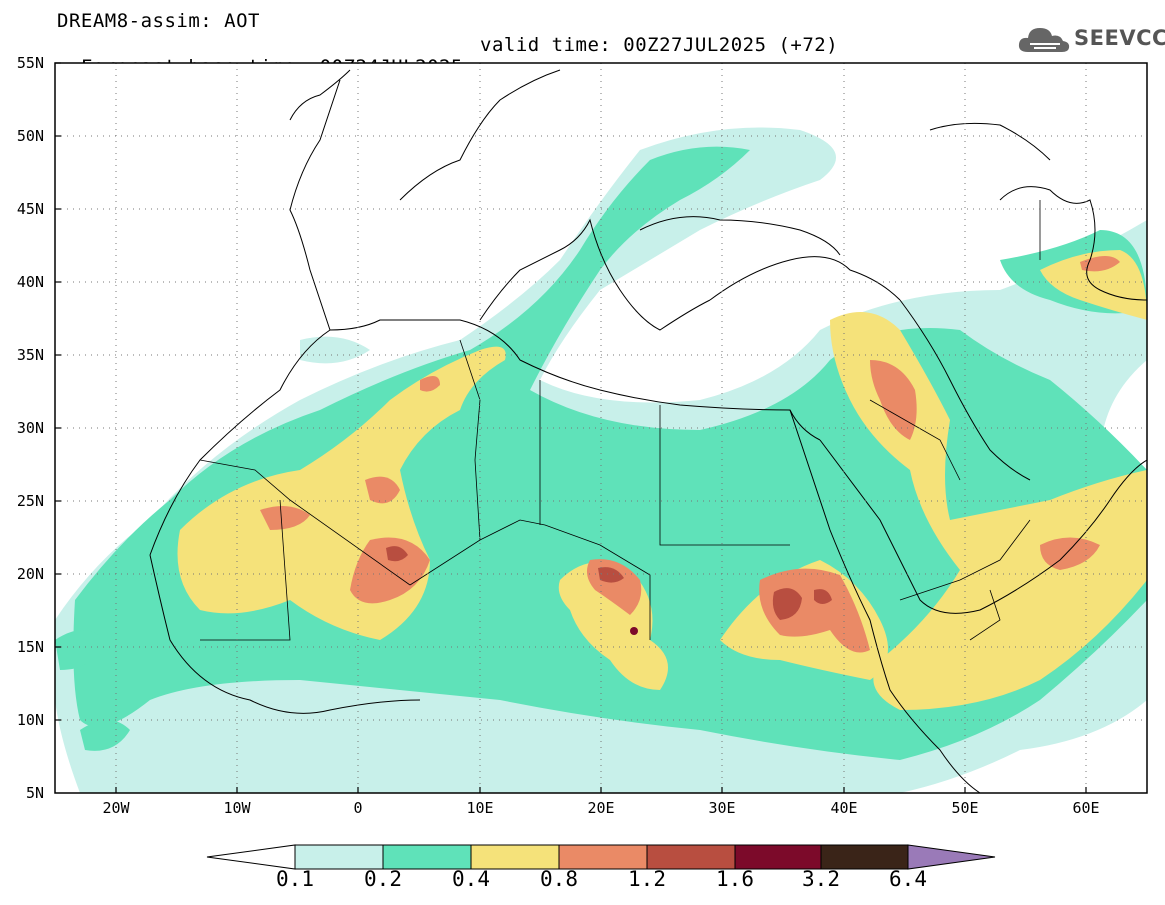  I want to click on aot-level-1.6, so click(634, 631).